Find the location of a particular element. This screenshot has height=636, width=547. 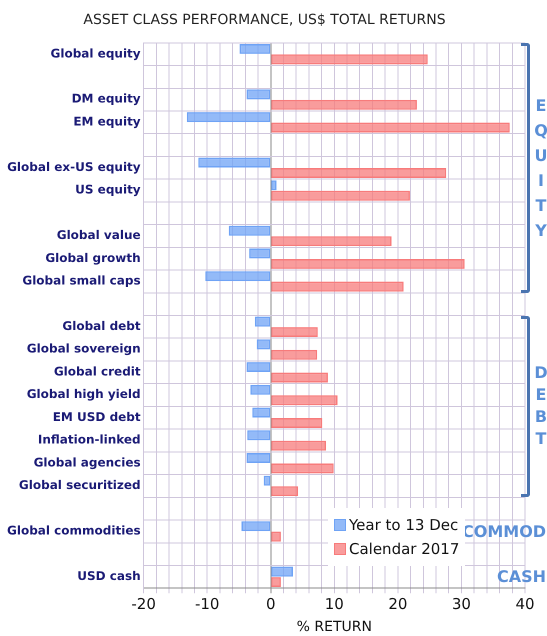

annotation: COMMOD is located at coordinates (504, 531).